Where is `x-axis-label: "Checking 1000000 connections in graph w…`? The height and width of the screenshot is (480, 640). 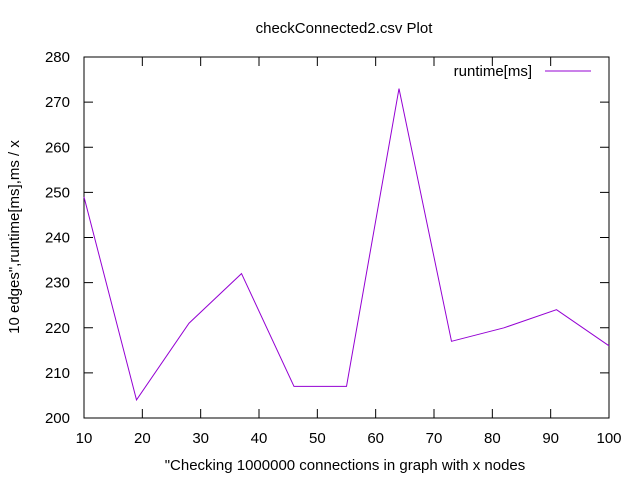 x-axis-label: "Checking 1000000 connections in graph w… is located at coordinates (345, 465).